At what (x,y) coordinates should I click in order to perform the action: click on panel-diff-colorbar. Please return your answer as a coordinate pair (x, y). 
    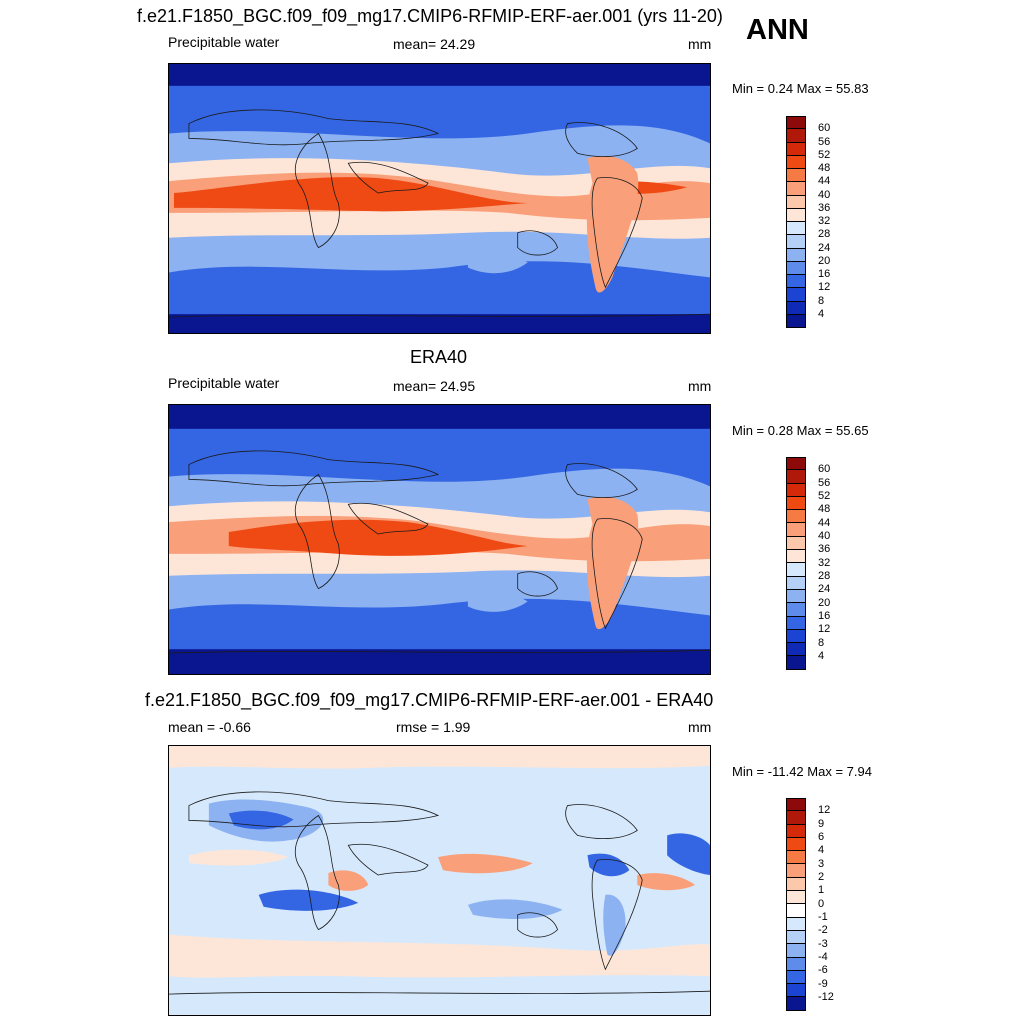
    Looking at the image, I should click on (796, 904).